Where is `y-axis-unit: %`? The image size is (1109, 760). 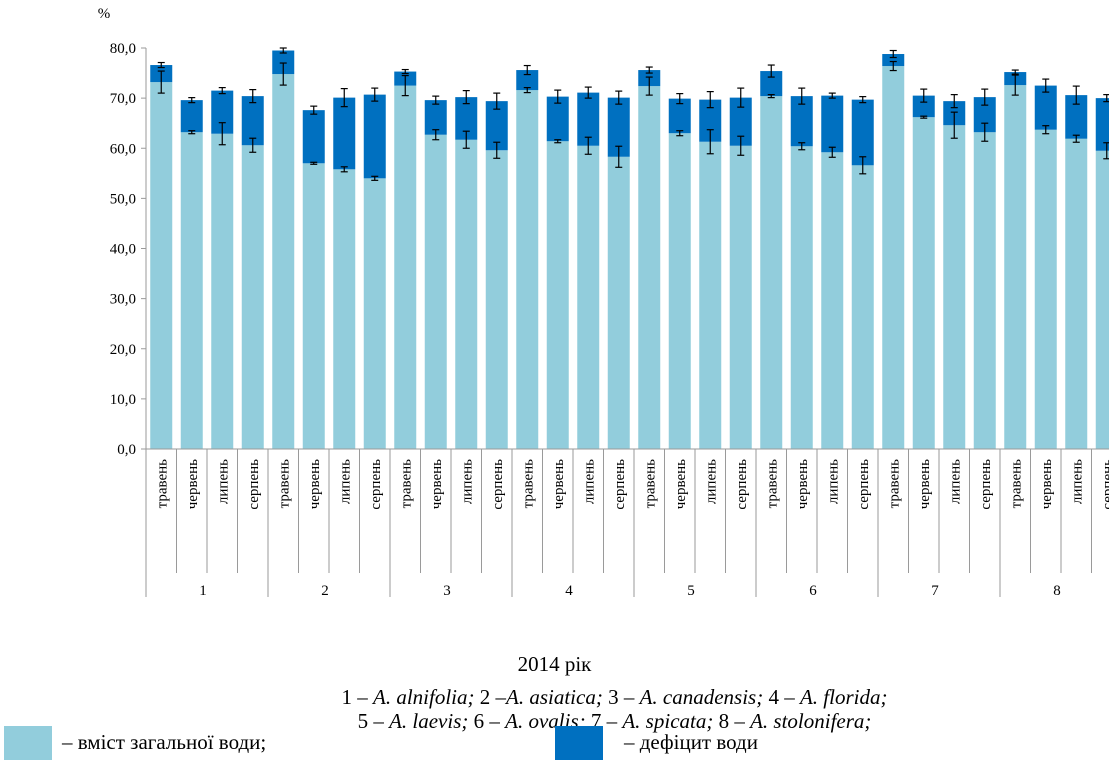 y-axis-unit: % is located at coordinates (104, 14).